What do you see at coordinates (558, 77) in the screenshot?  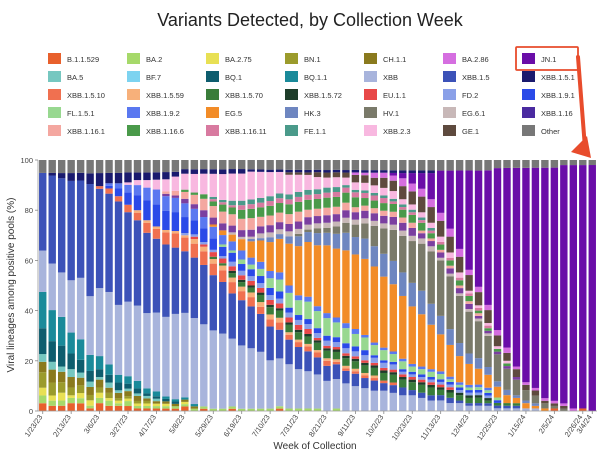 I see `legend-label: XBB.1.5.1` at bounding box center [558, 77].